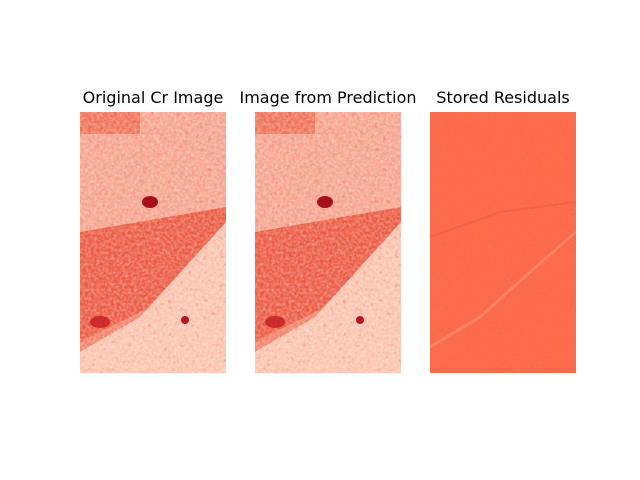 The width and height of the screenshot is (640, 480). I want to click on original-cr-image, so click(153, 242).